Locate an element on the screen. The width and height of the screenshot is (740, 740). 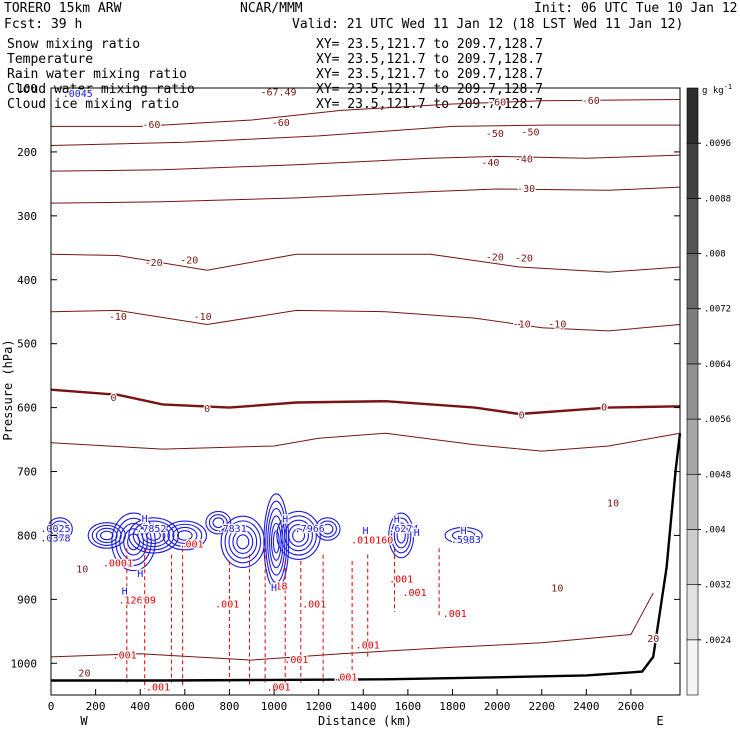
x-tick-label: 400 is located at coordinates (140, 706).